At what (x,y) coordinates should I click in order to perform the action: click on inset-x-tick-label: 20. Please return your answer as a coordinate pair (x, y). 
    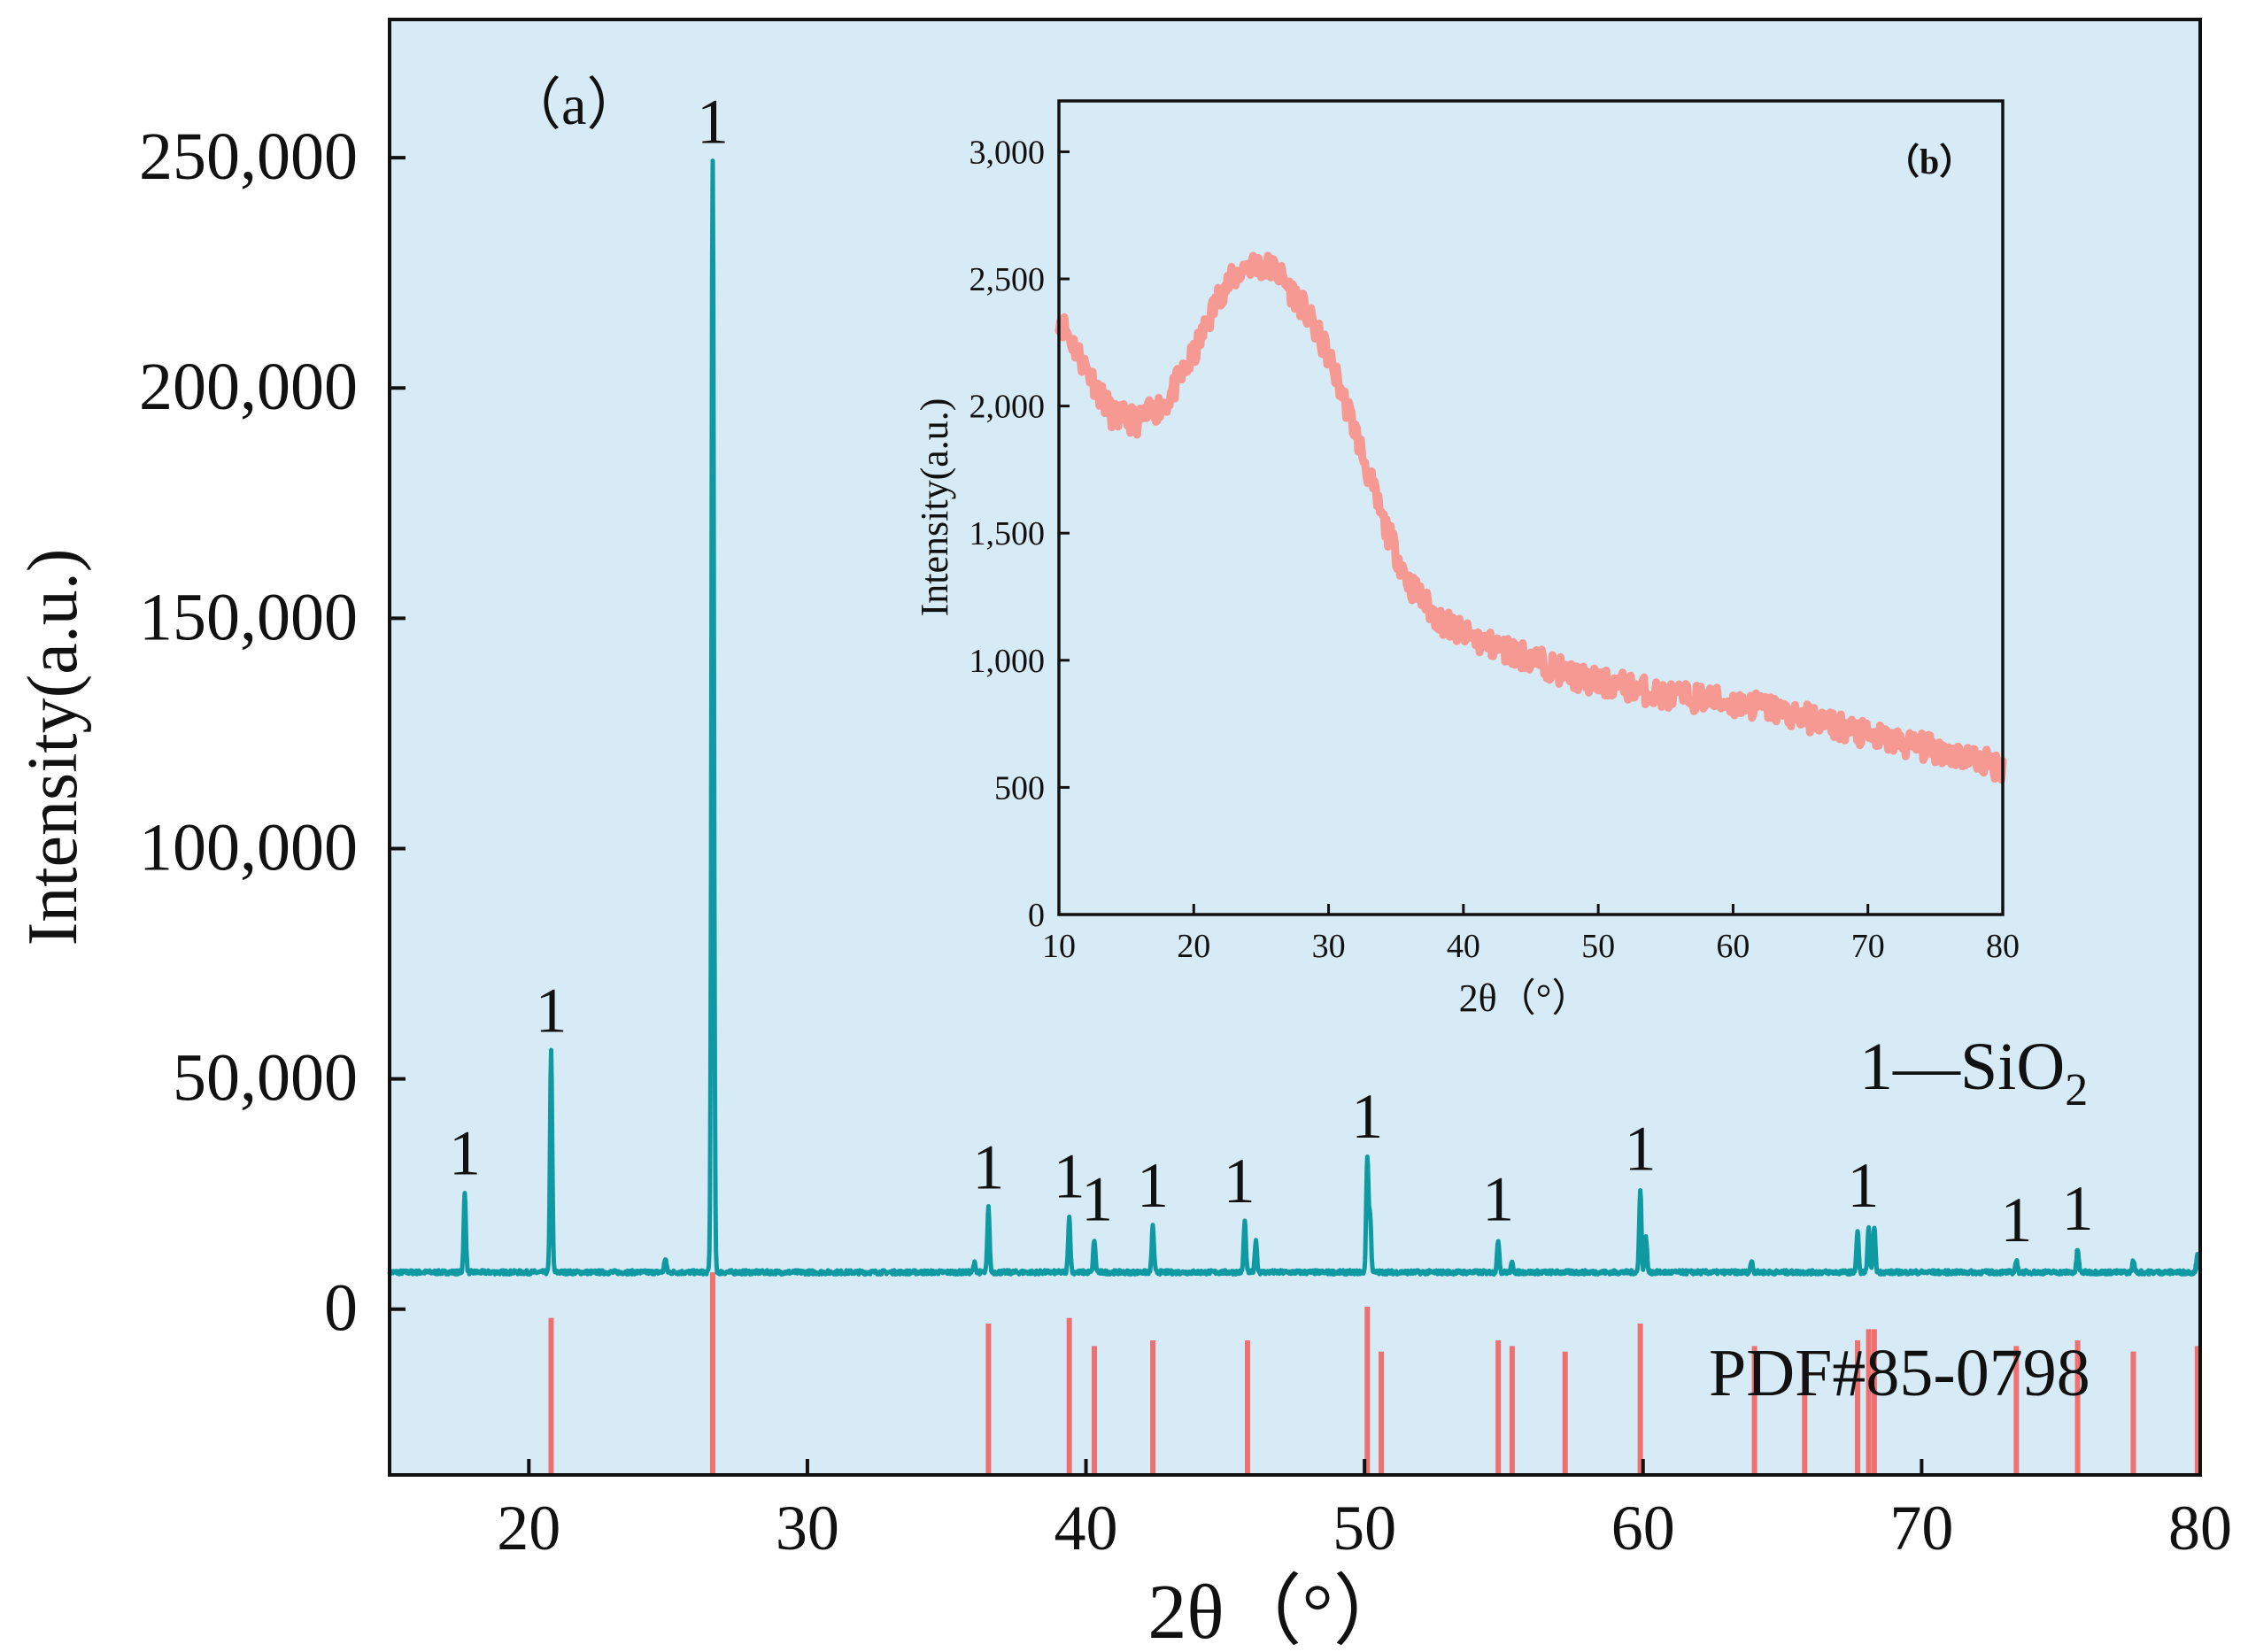
    Looking at the image, I should click on (1193, 946).